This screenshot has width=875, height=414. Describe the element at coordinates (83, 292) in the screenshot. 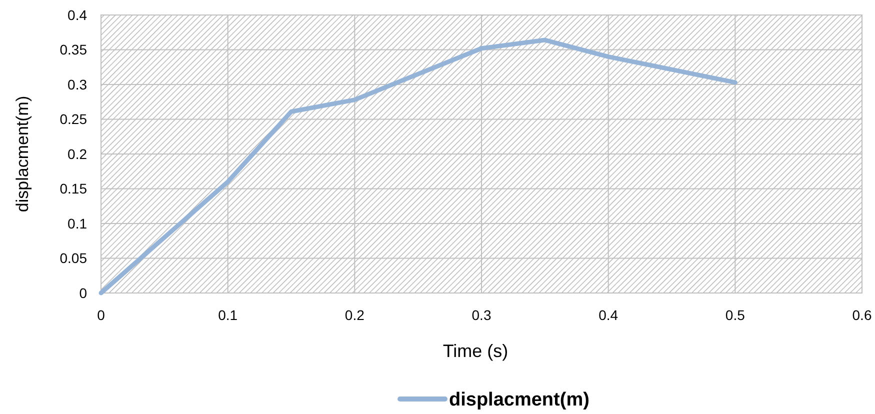

I see `y-tick-label: 0` at that location.